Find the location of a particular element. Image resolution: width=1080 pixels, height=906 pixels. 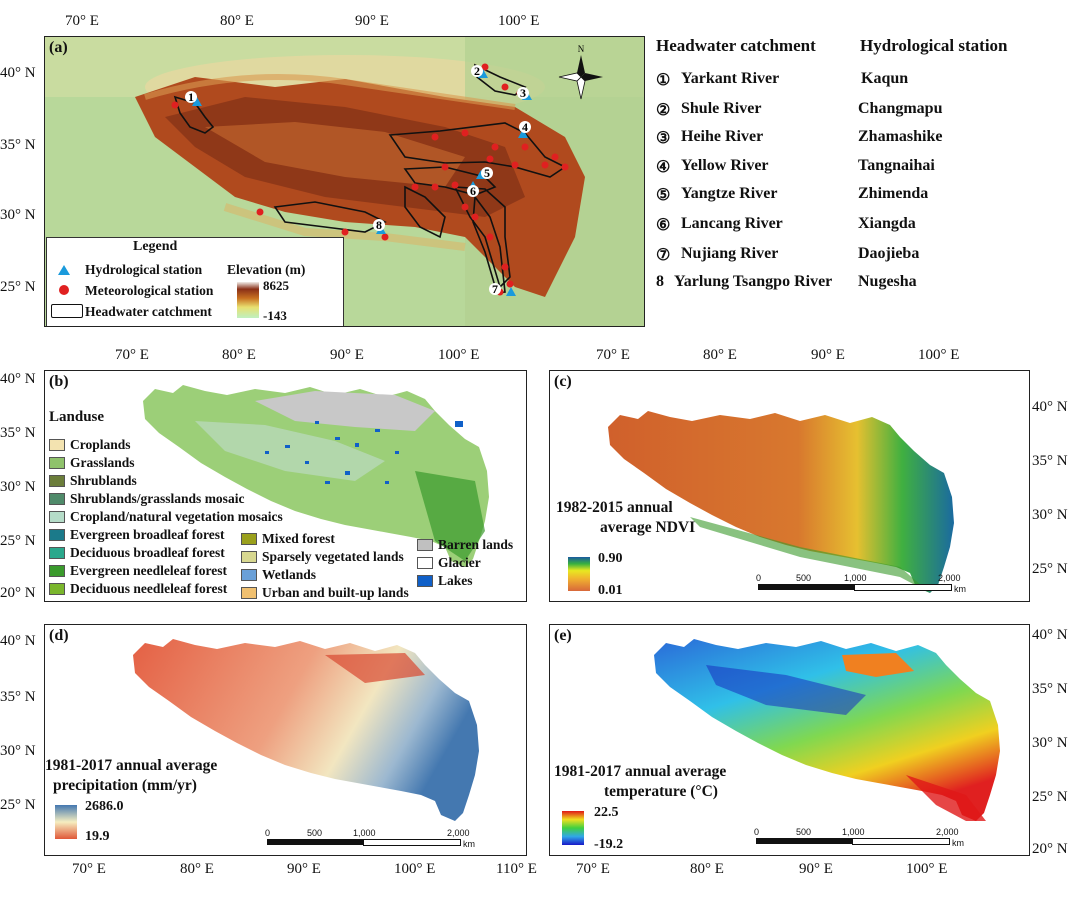

river-name: Yangtze River is located at coordinates (729, 193).